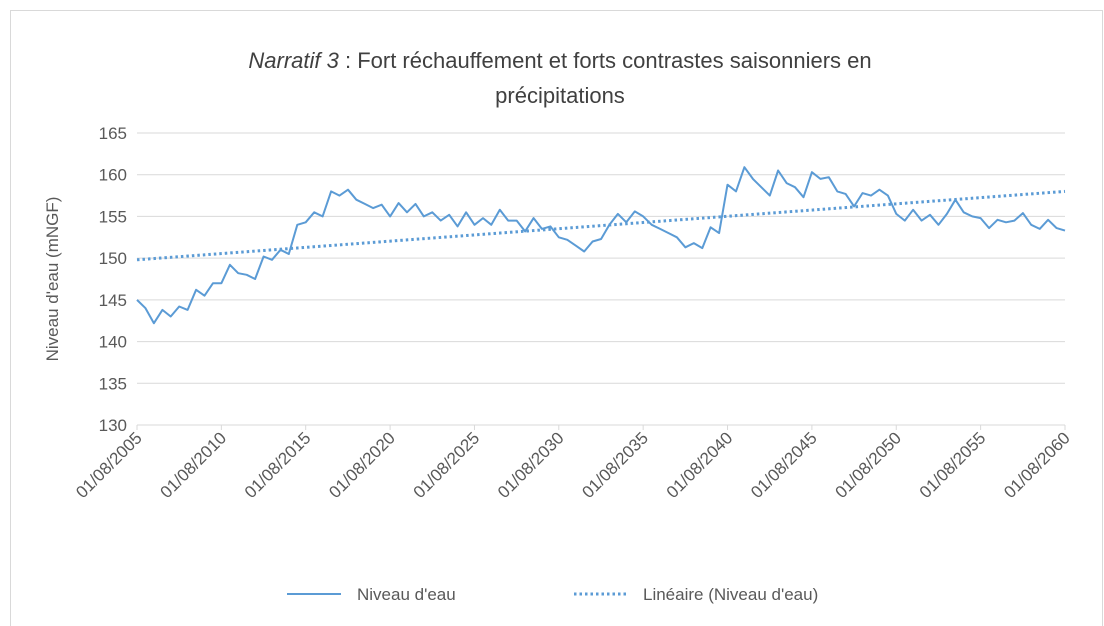 The height and width of the screenshot is (626, 1104). Describe the element at coordinates (113, 216) in the screenshot. I see `y-tick-label: 155` at that location.